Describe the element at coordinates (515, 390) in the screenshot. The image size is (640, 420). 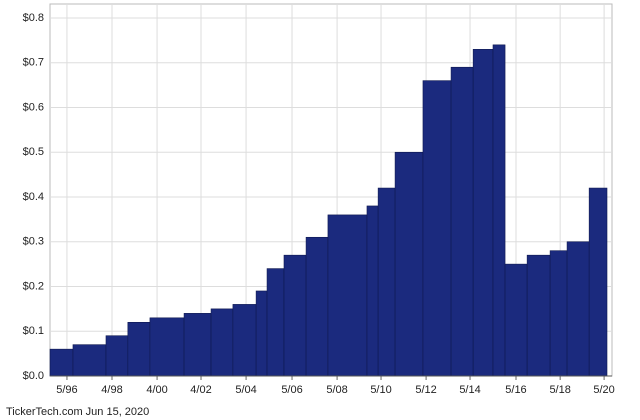
I see `x-tick-label: 5/16` at that location.